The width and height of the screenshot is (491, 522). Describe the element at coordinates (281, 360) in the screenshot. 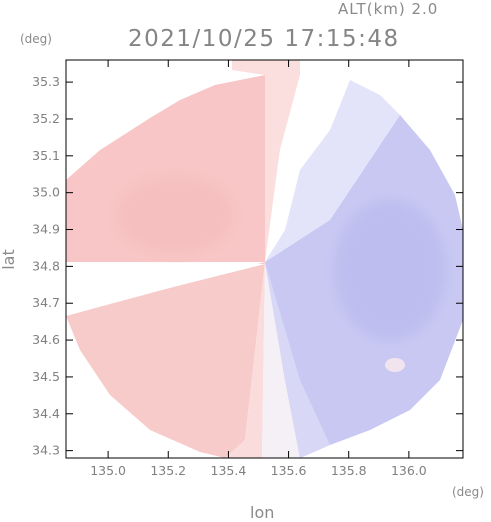

I see `echo-neutral-south` at that location.